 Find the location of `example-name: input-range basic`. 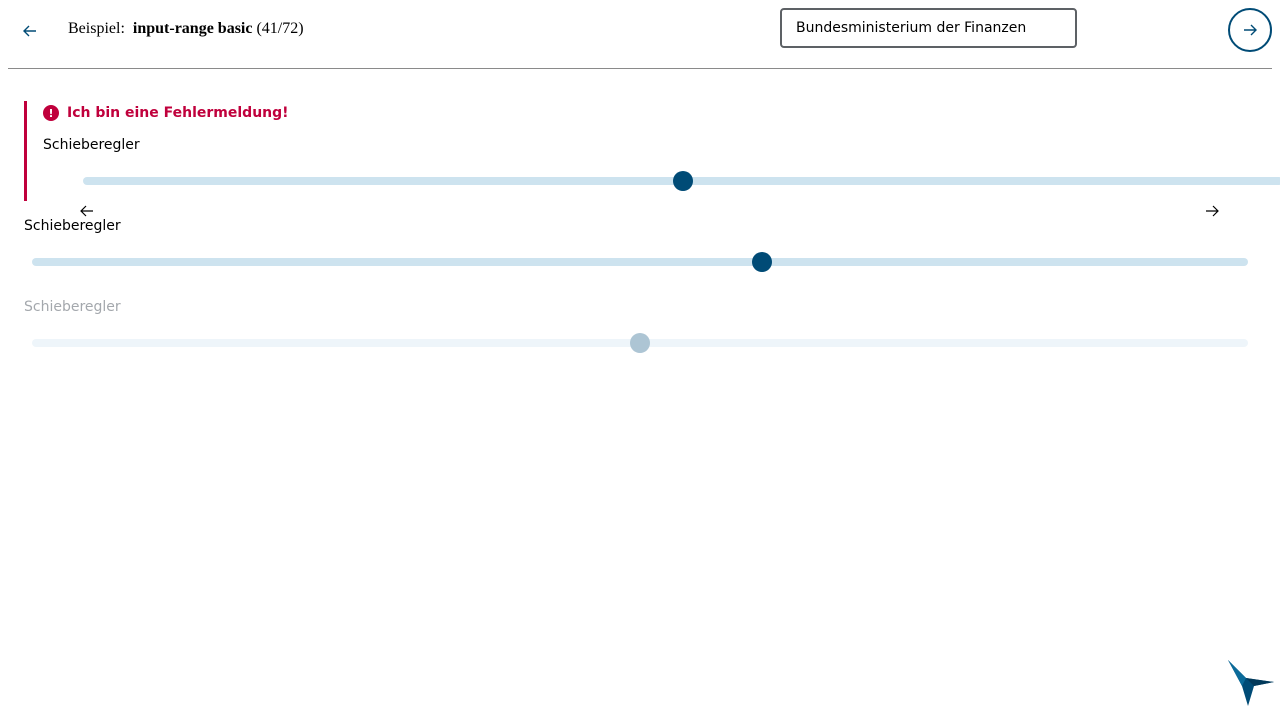

example-name: input-range basic is located at coordinates (192, 28).